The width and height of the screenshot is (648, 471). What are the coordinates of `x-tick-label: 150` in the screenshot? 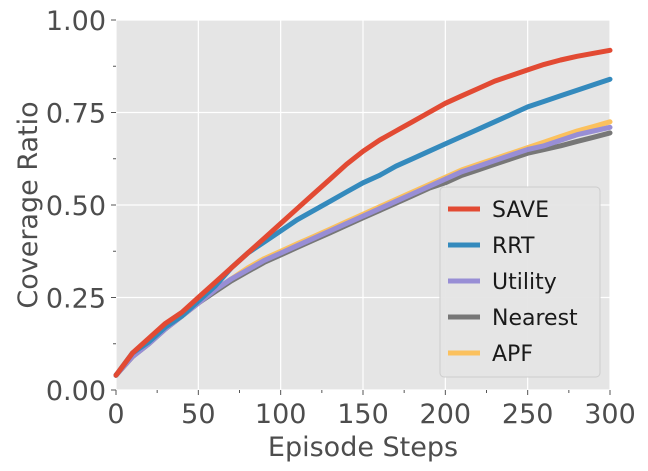 It's located at (363, 414).